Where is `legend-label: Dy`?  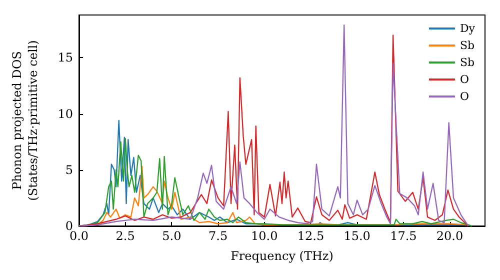 legend-label: Dy is located at coordinates (468, 28).